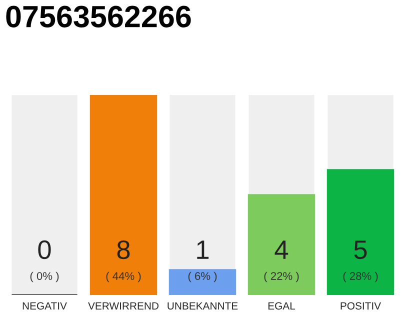 The image size is (410, 320). I want to click on chart-title: 07563562266, so click(98, 17).